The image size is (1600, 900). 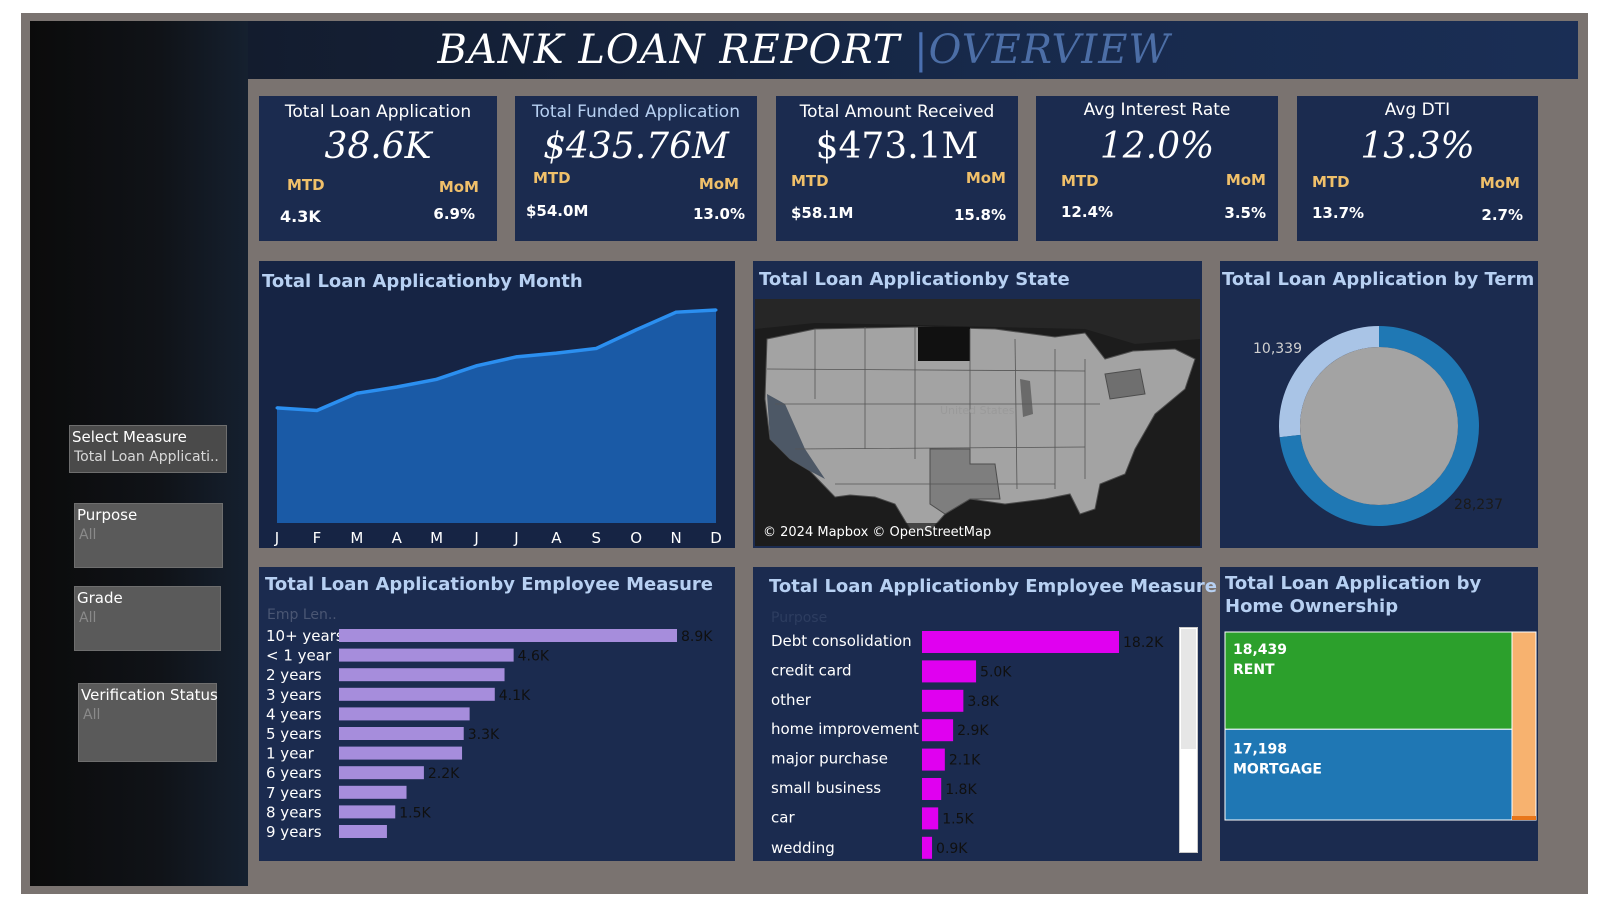 I want to click on purpose-axis-header: Purpose, so click(x=799, y=618).